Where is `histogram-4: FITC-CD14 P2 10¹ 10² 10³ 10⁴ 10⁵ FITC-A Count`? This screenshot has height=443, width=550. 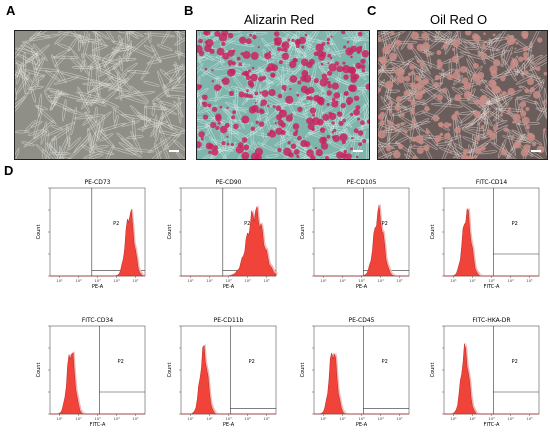
histogram-4: FITC-CD14 P2 10¹ 10² 10³ 10⁴ 10⁵ FITC-A Count is located at coordinates (485, 234).